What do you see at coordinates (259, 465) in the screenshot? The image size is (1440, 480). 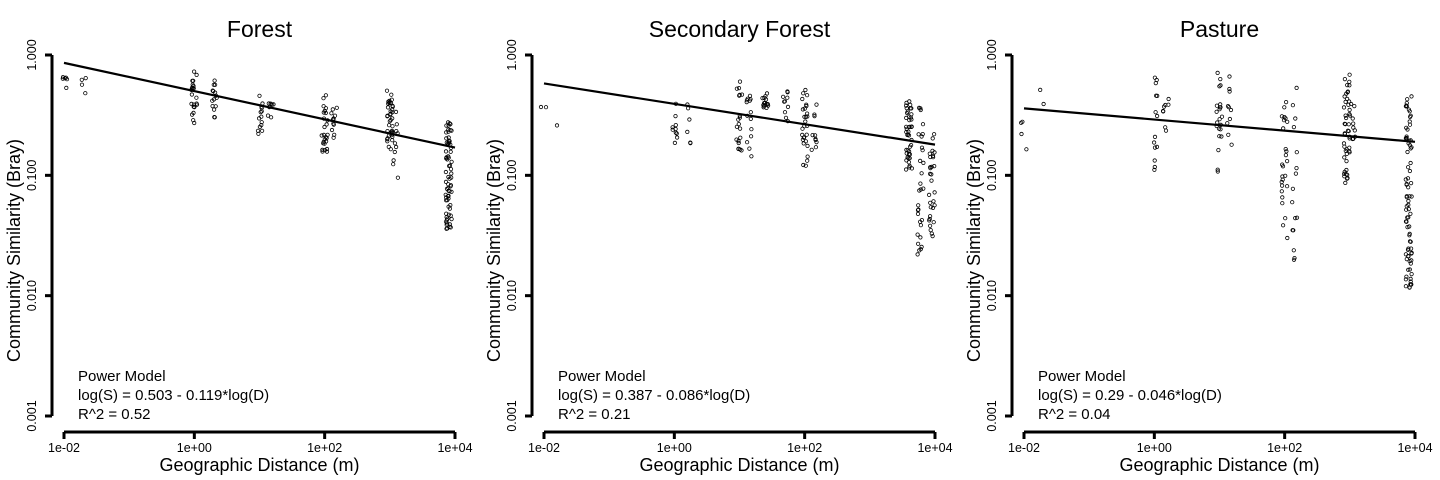 I see `x-axis-label: Geographic Distance (m)` at bounding box center [259, 465].